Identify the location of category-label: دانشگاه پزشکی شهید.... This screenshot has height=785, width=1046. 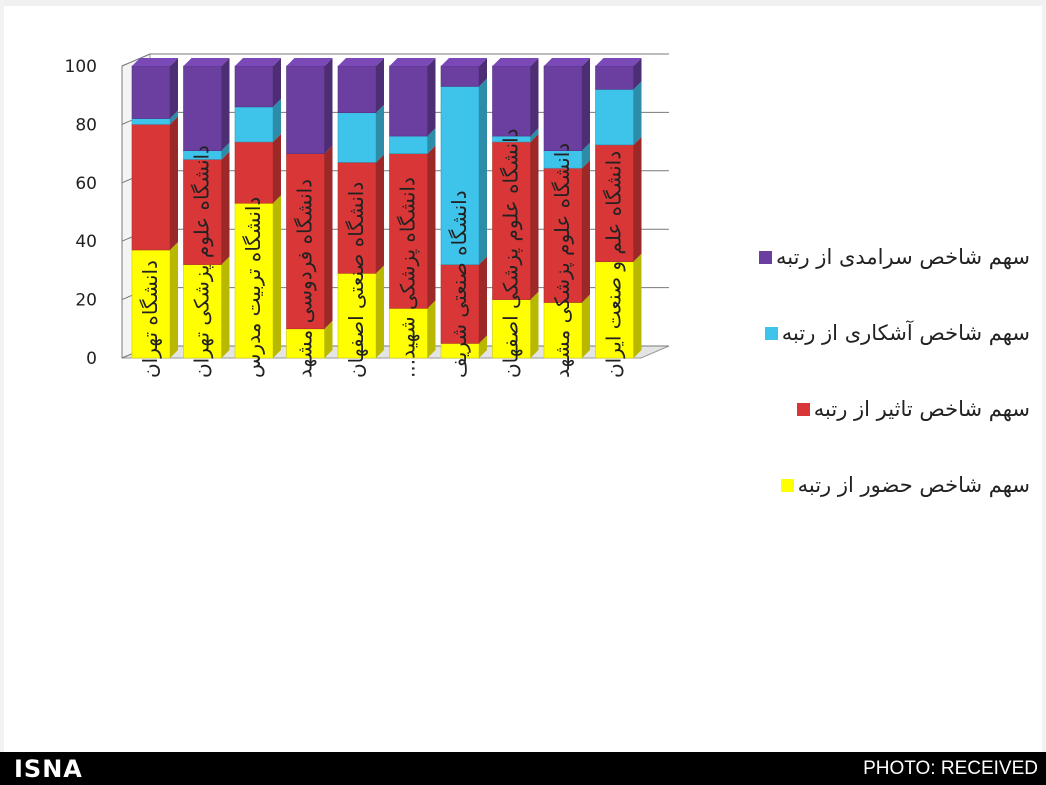
(408, 277).